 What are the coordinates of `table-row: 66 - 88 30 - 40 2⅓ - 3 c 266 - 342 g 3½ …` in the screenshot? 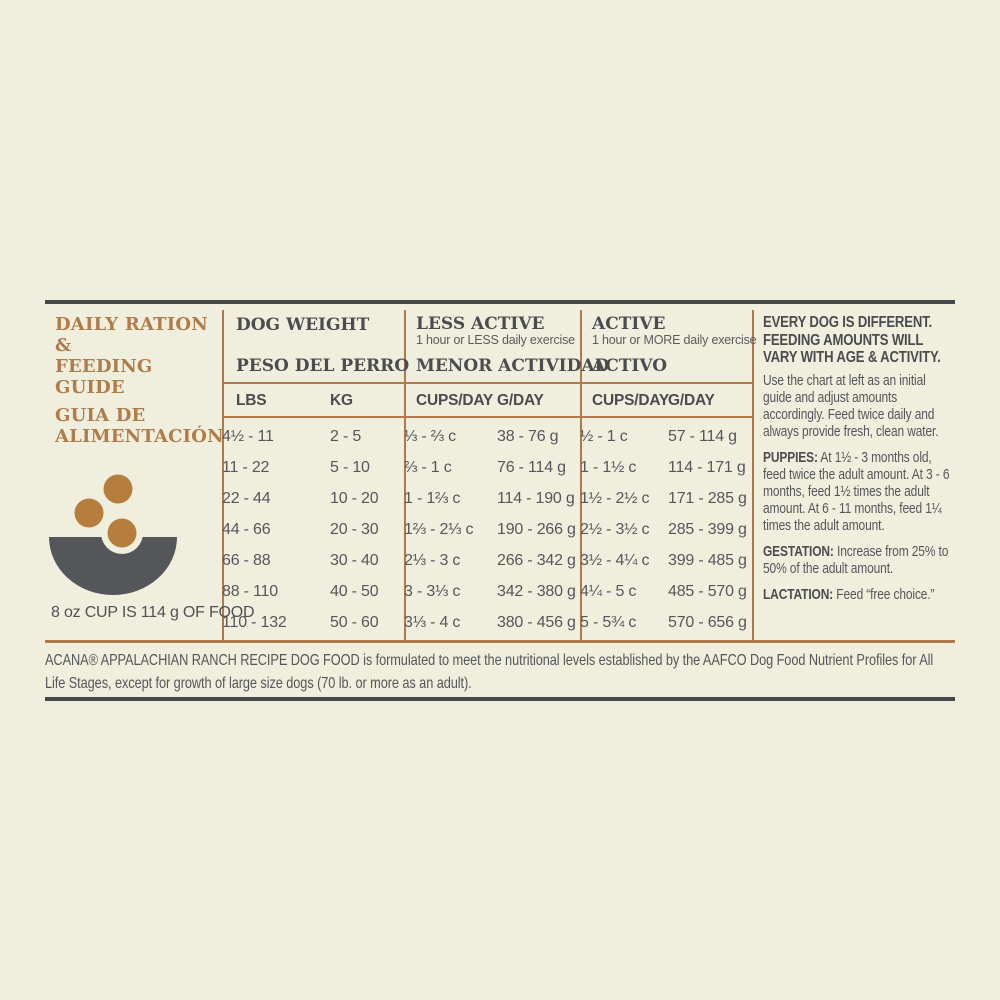 It's located at (487, 560).